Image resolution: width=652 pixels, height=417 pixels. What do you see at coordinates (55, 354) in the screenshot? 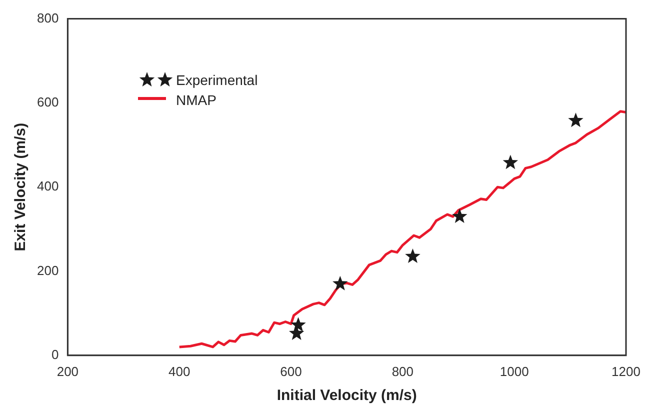
I see `y-tick-label: 0` at bounding box center [55, 354].